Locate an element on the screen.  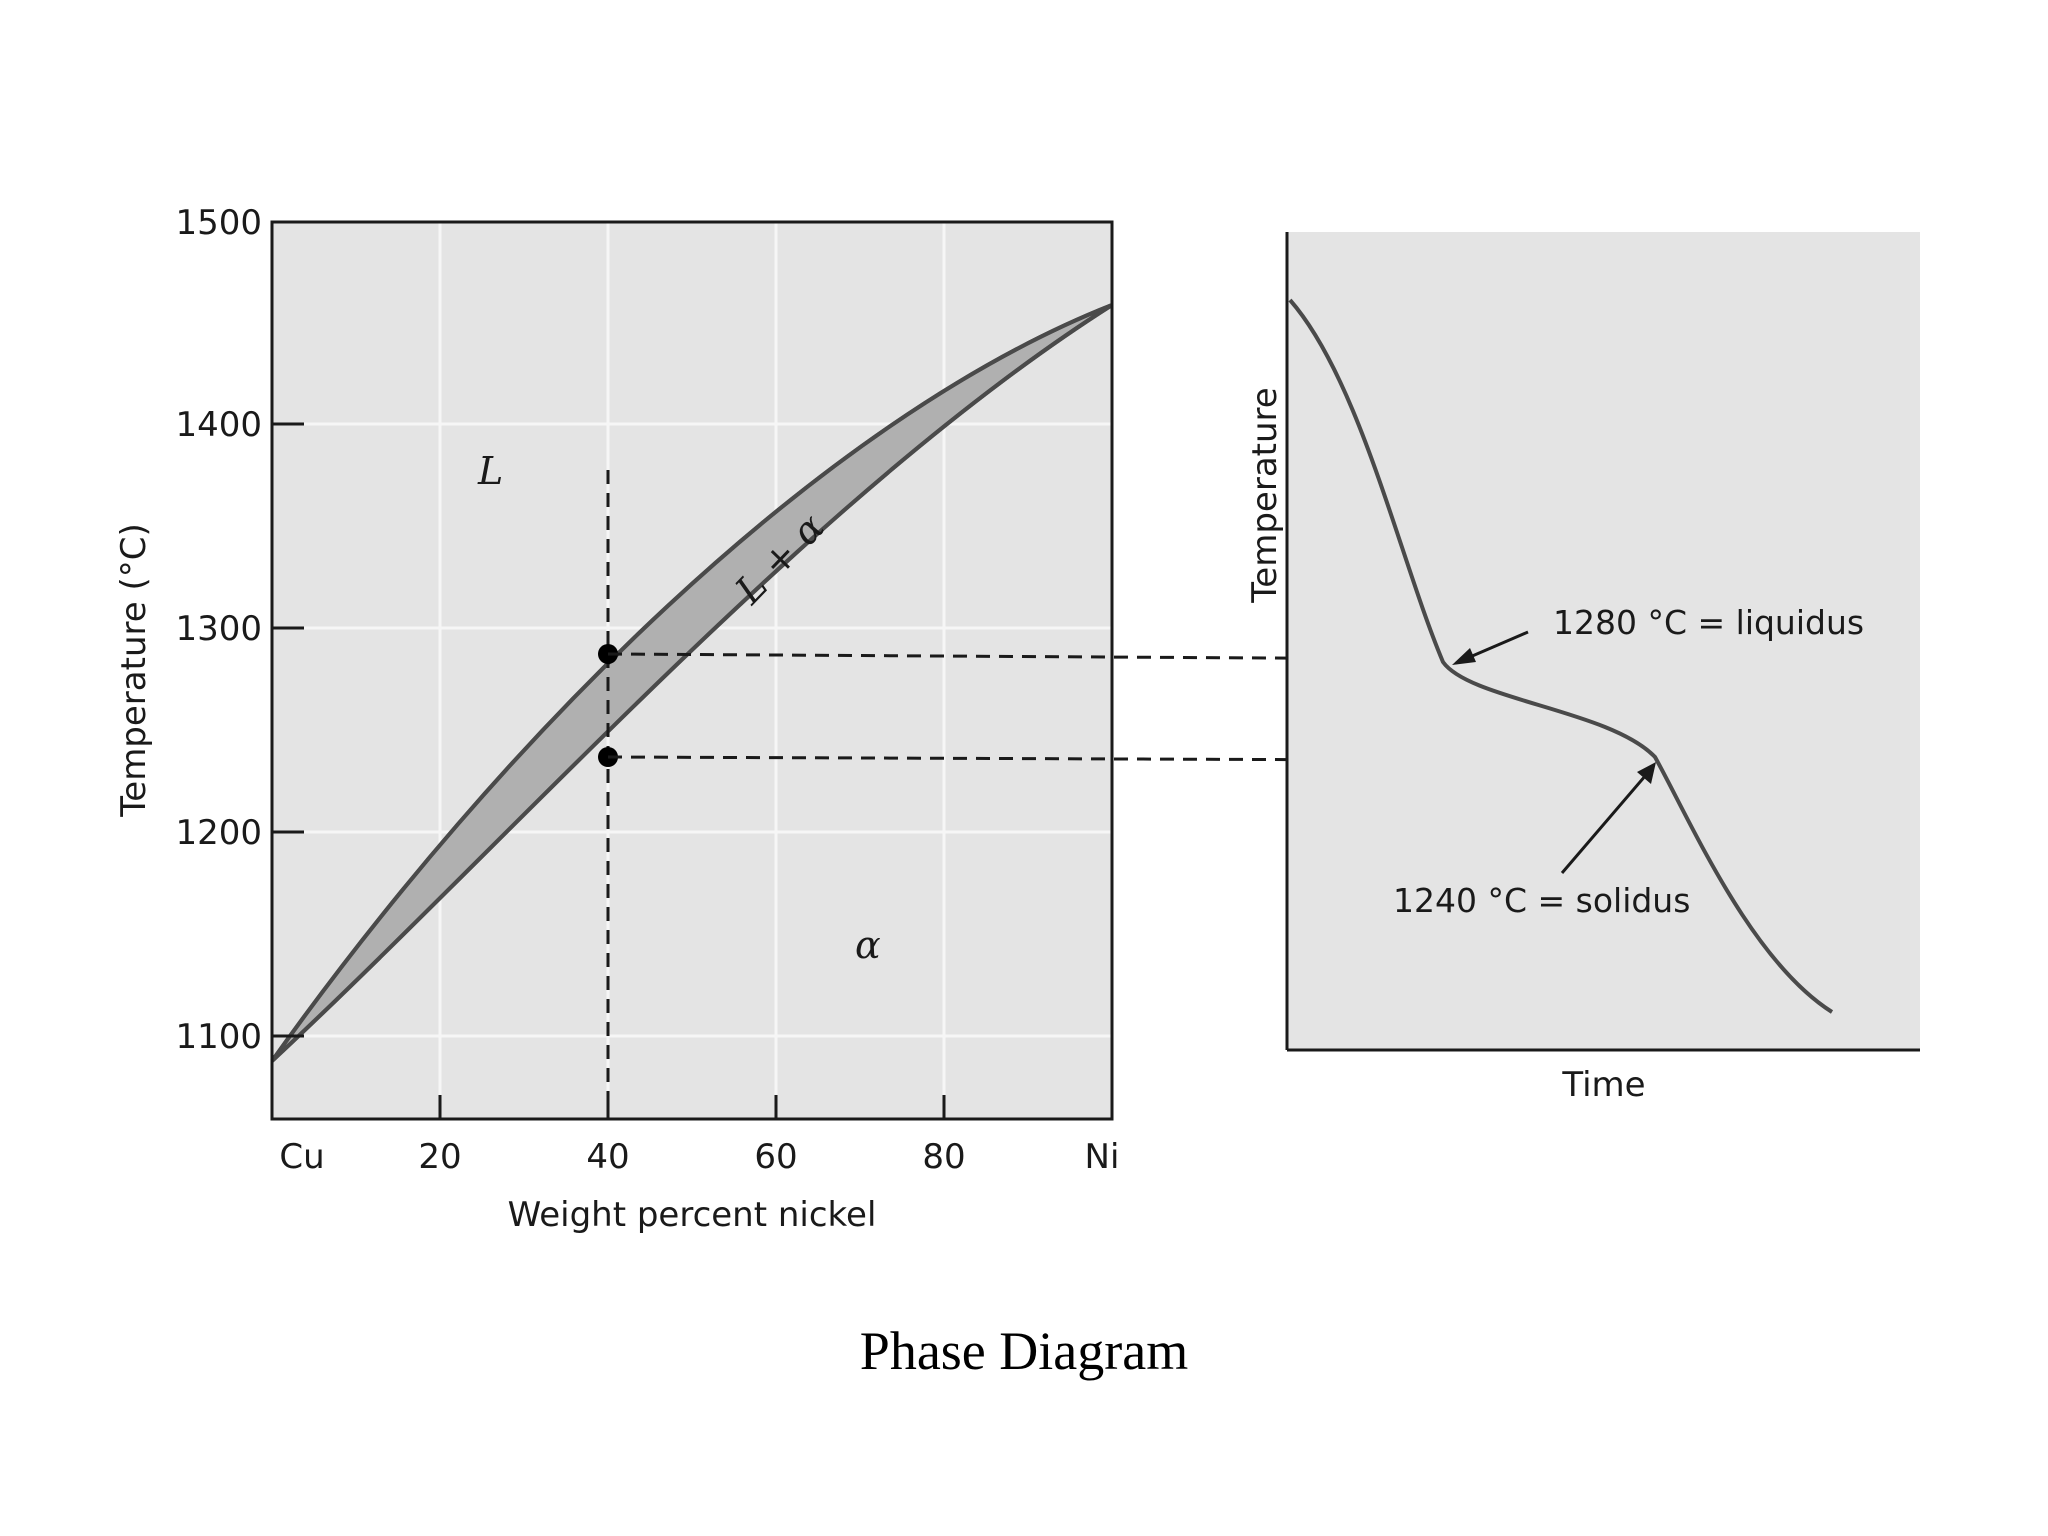
x-axis-label: Weight percent nickel is located at coordinates (692, 1215).